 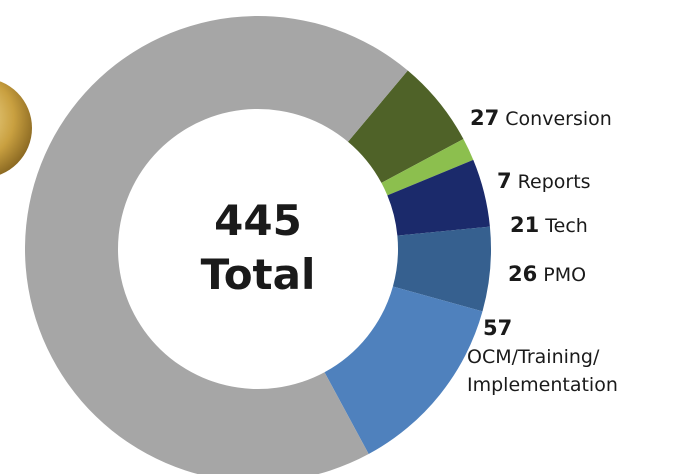 What do you see at coordinates (566, 226) in the screenshot?
I see `category-label: Tech` at bounding box center [566, 226].